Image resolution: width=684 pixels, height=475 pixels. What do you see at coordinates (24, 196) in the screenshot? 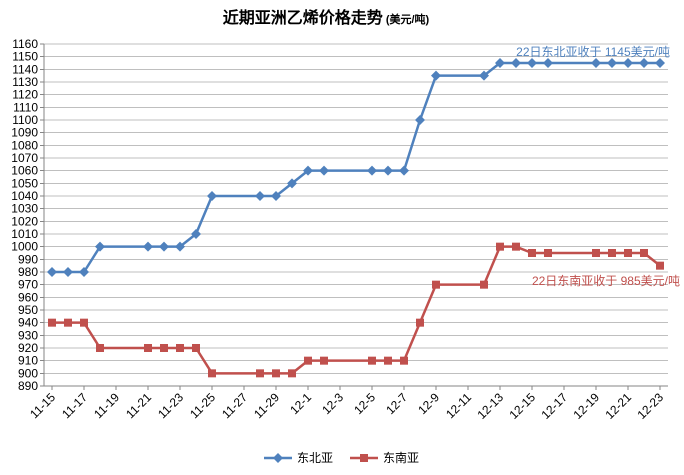
I see `y-tick-label: 1040` at bounding box center [24, 196].